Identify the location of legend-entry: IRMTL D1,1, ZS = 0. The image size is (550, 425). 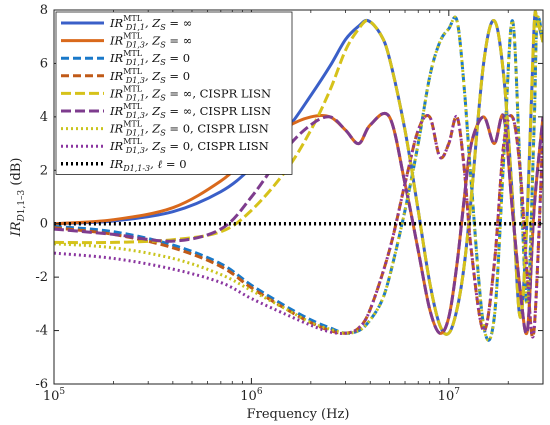
(149, 58).